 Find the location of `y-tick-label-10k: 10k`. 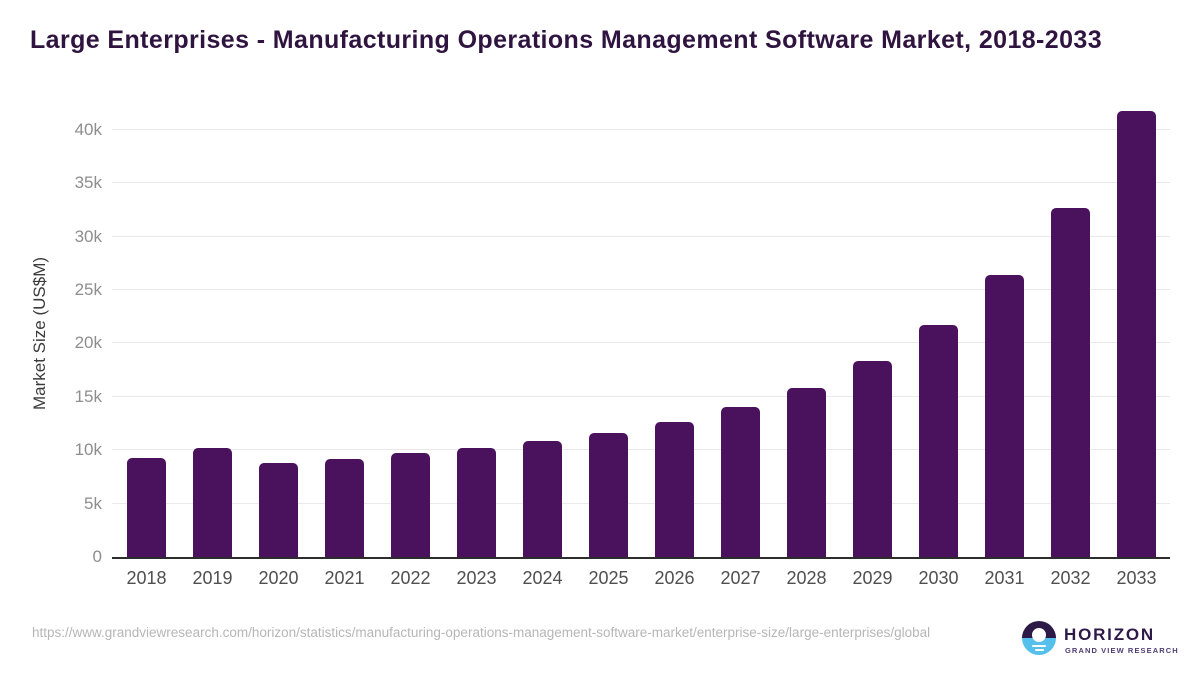

y-tick-label-10k: 10k is located at coordinates (88, 450).